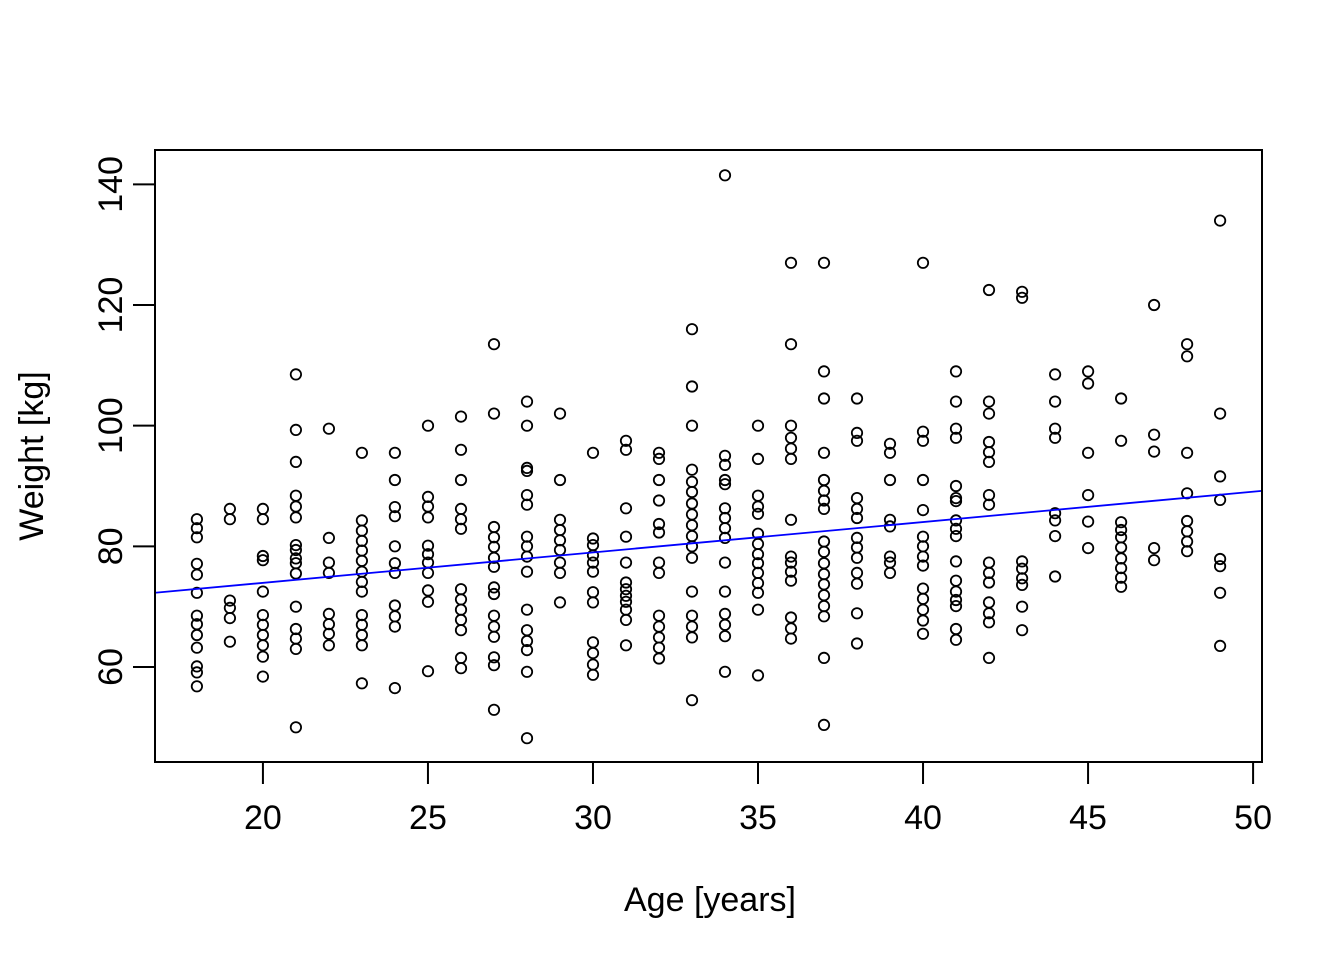  I want to click on x-axis-title: Age [years], so click(710, 900).